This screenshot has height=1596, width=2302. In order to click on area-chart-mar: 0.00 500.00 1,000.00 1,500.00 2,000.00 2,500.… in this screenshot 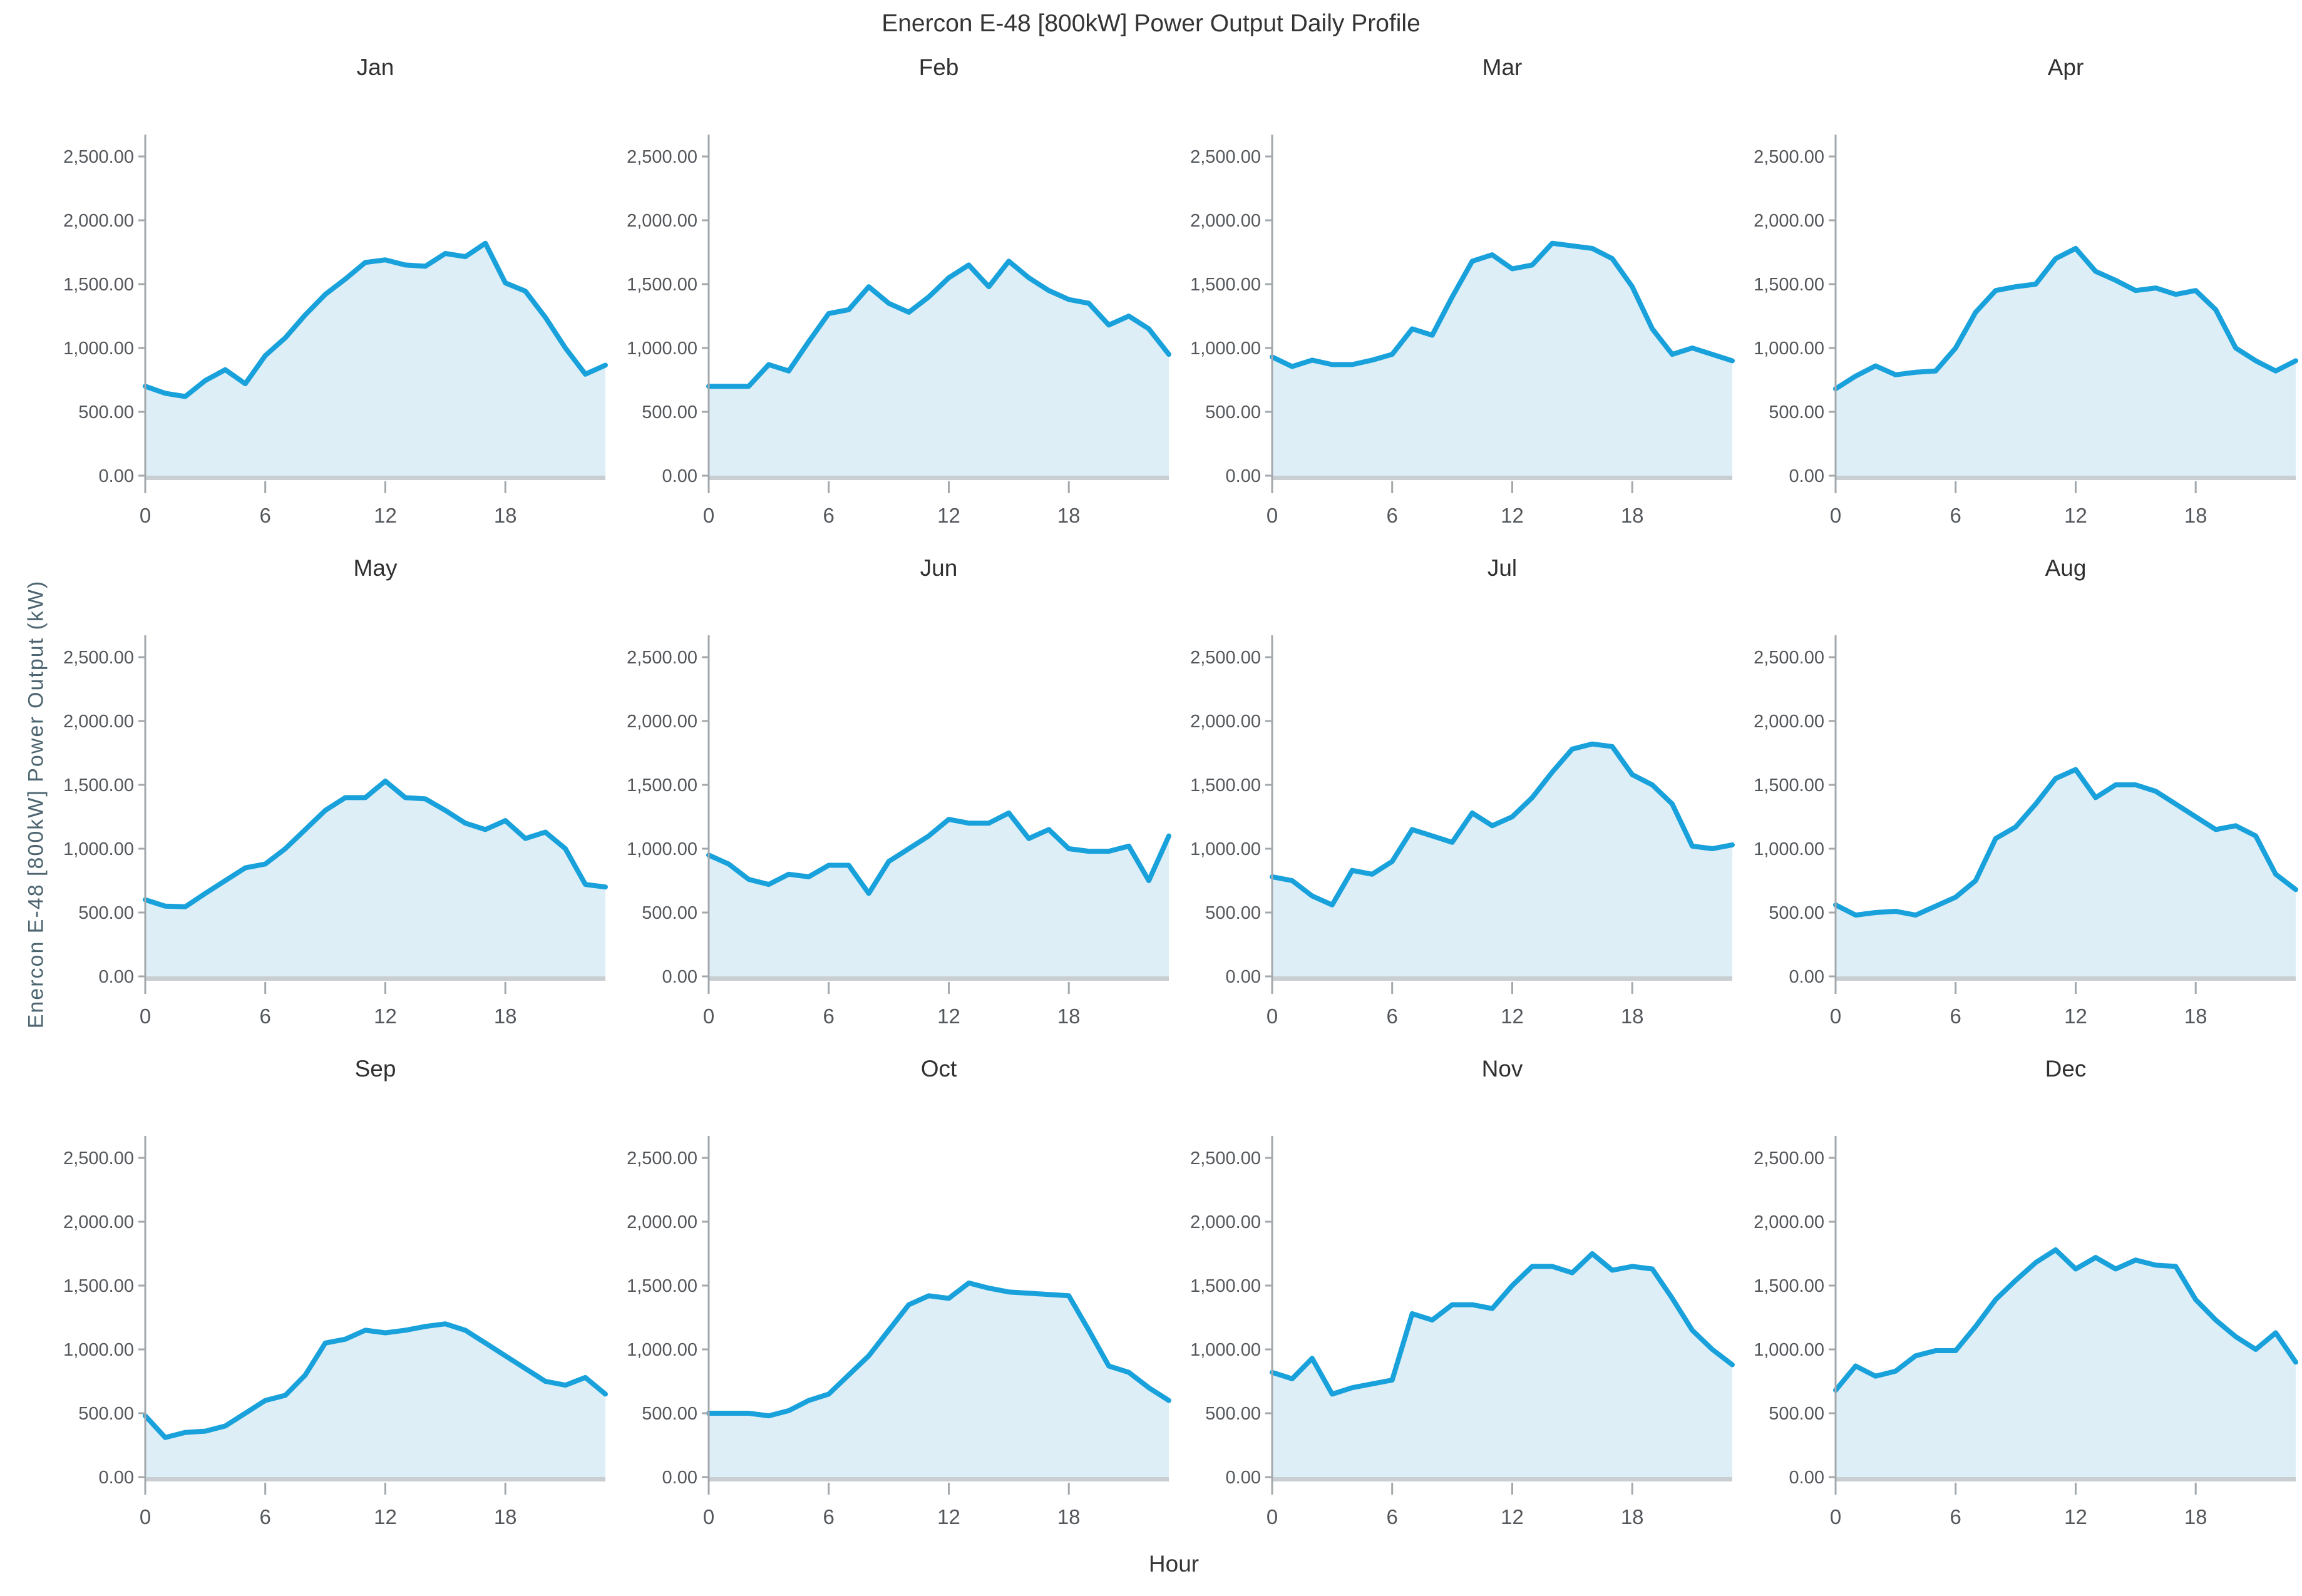, I will do `click(1462, 331)`.